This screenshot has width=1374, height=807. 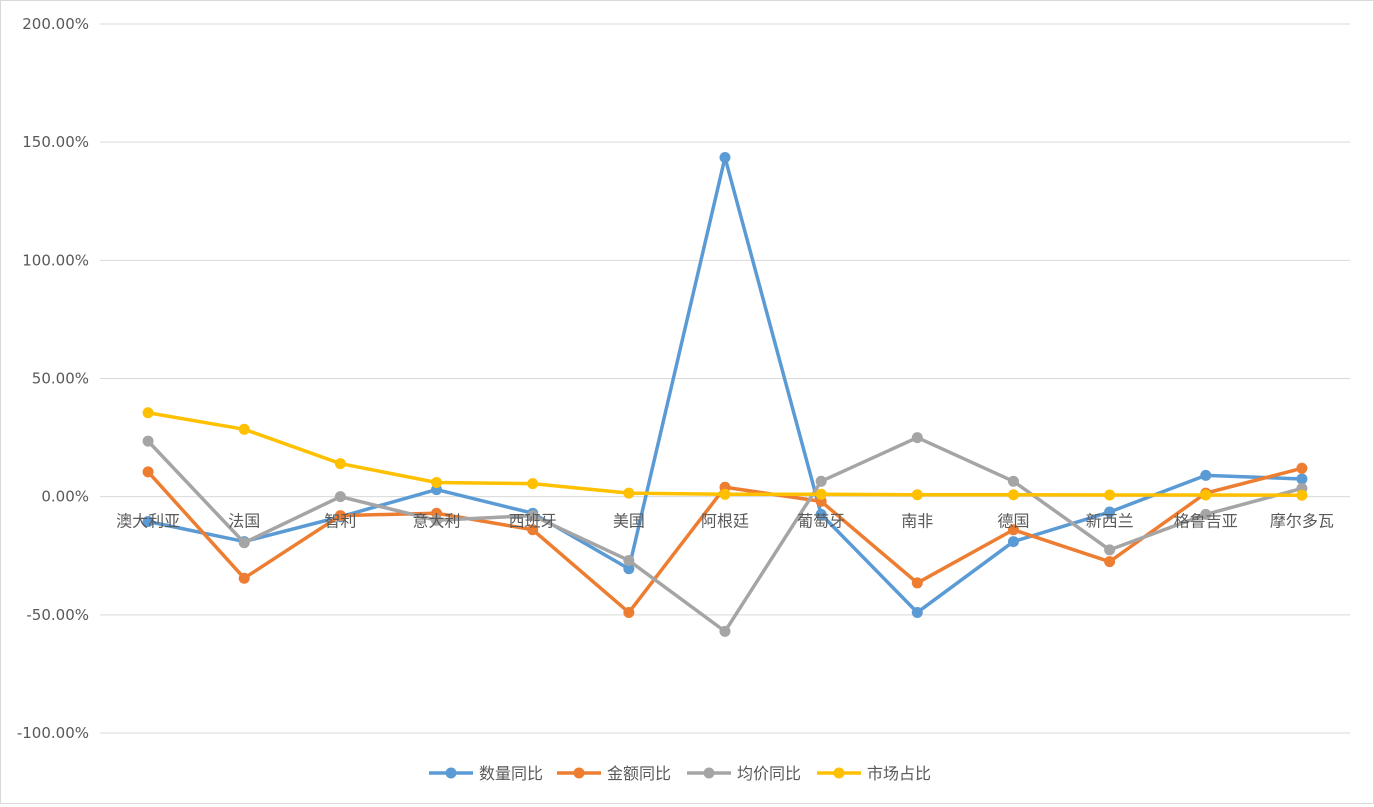 What do you see at coordinates (57, 615) in the screenshot?
I see `y-tick-label: -50.00%` at bounding box center [57, 615].